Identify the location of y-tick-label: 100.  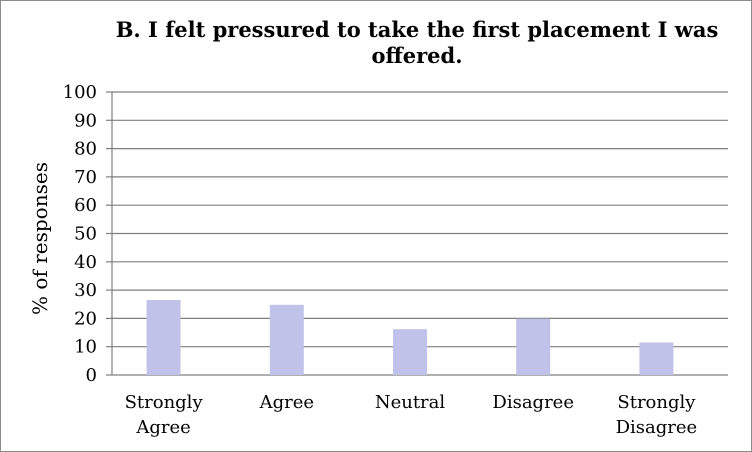
(80, 92).